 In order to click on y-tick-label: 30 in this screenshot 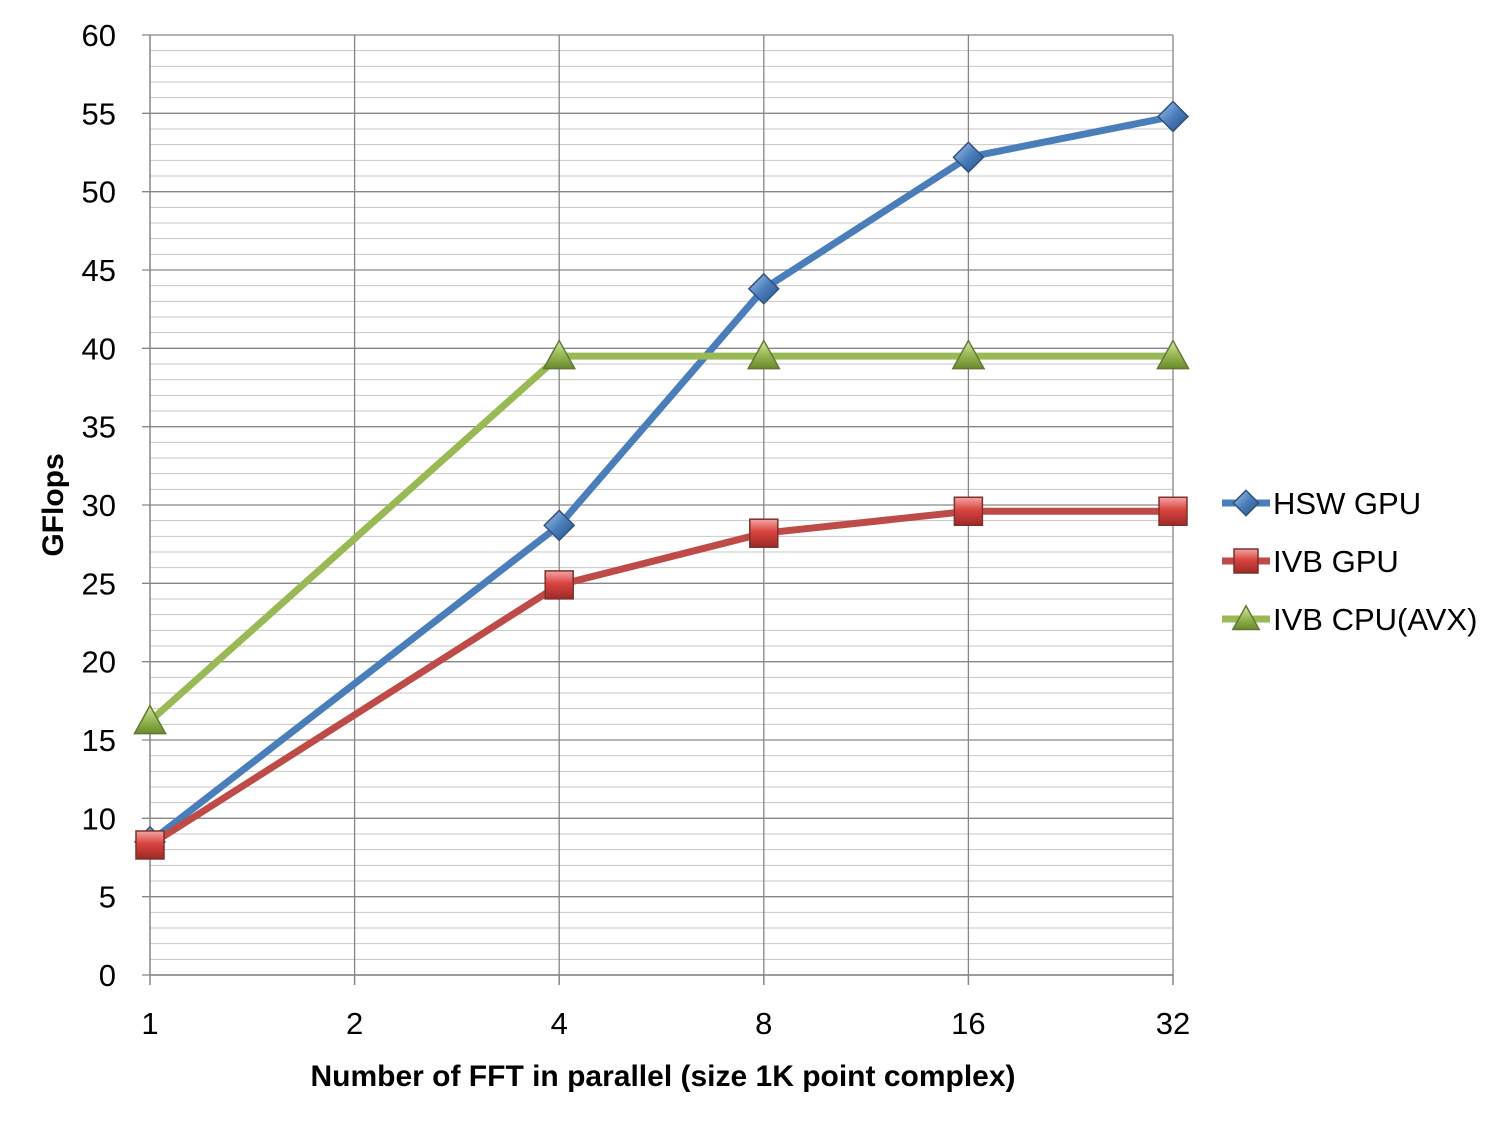, I will do `click(99, 505)`.